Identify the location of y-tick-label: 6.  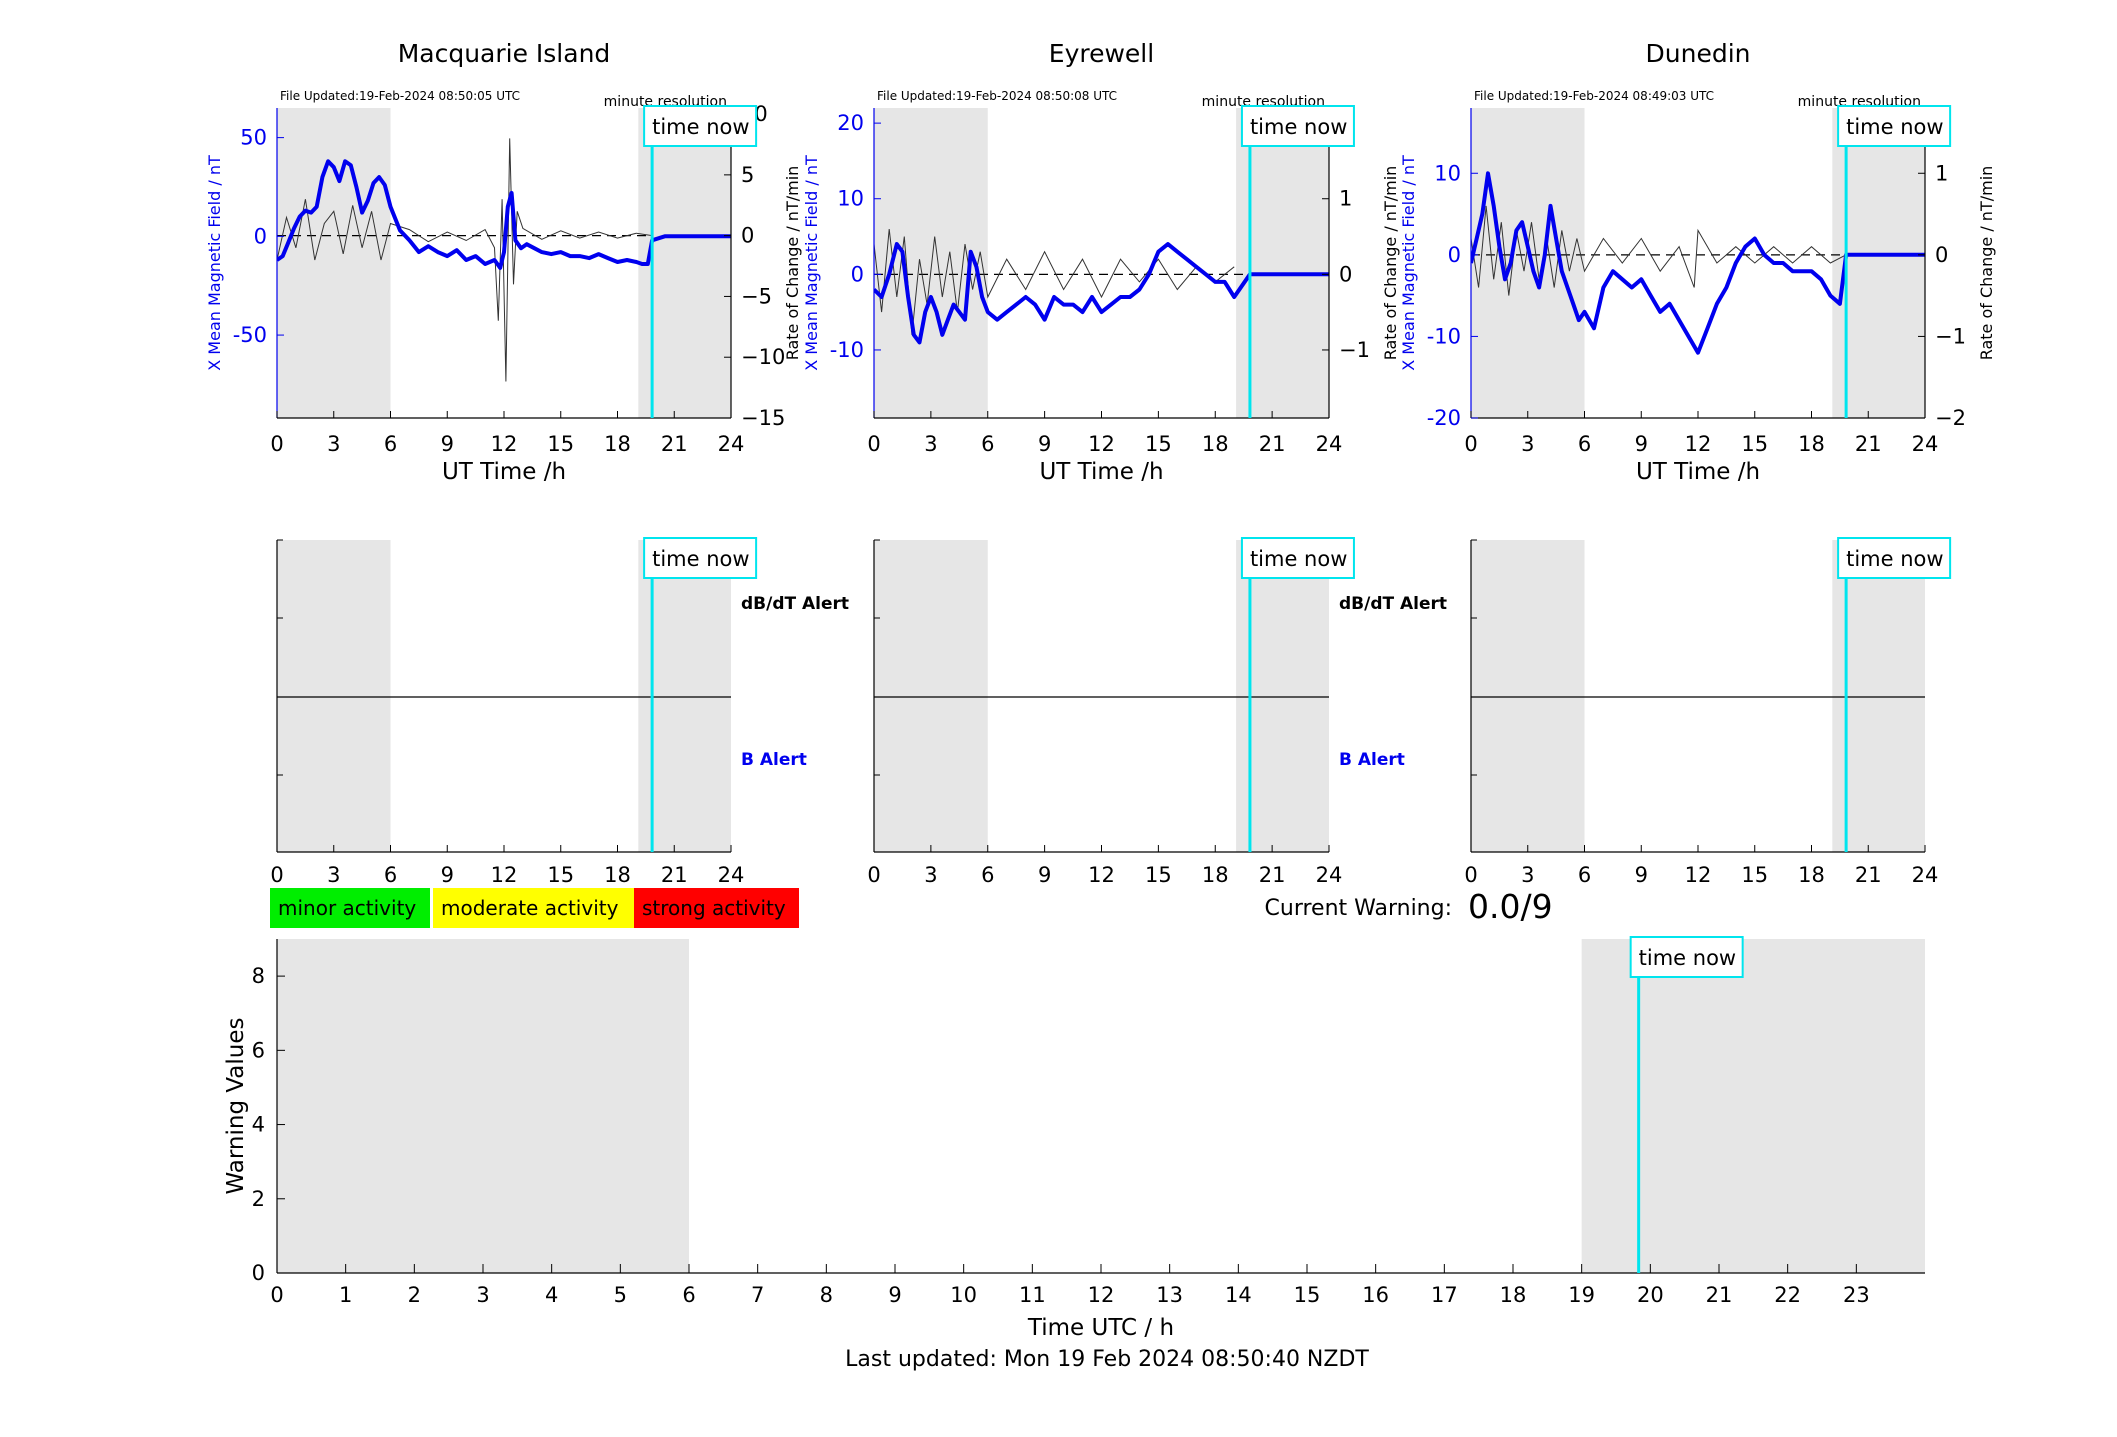
(258, 1050).